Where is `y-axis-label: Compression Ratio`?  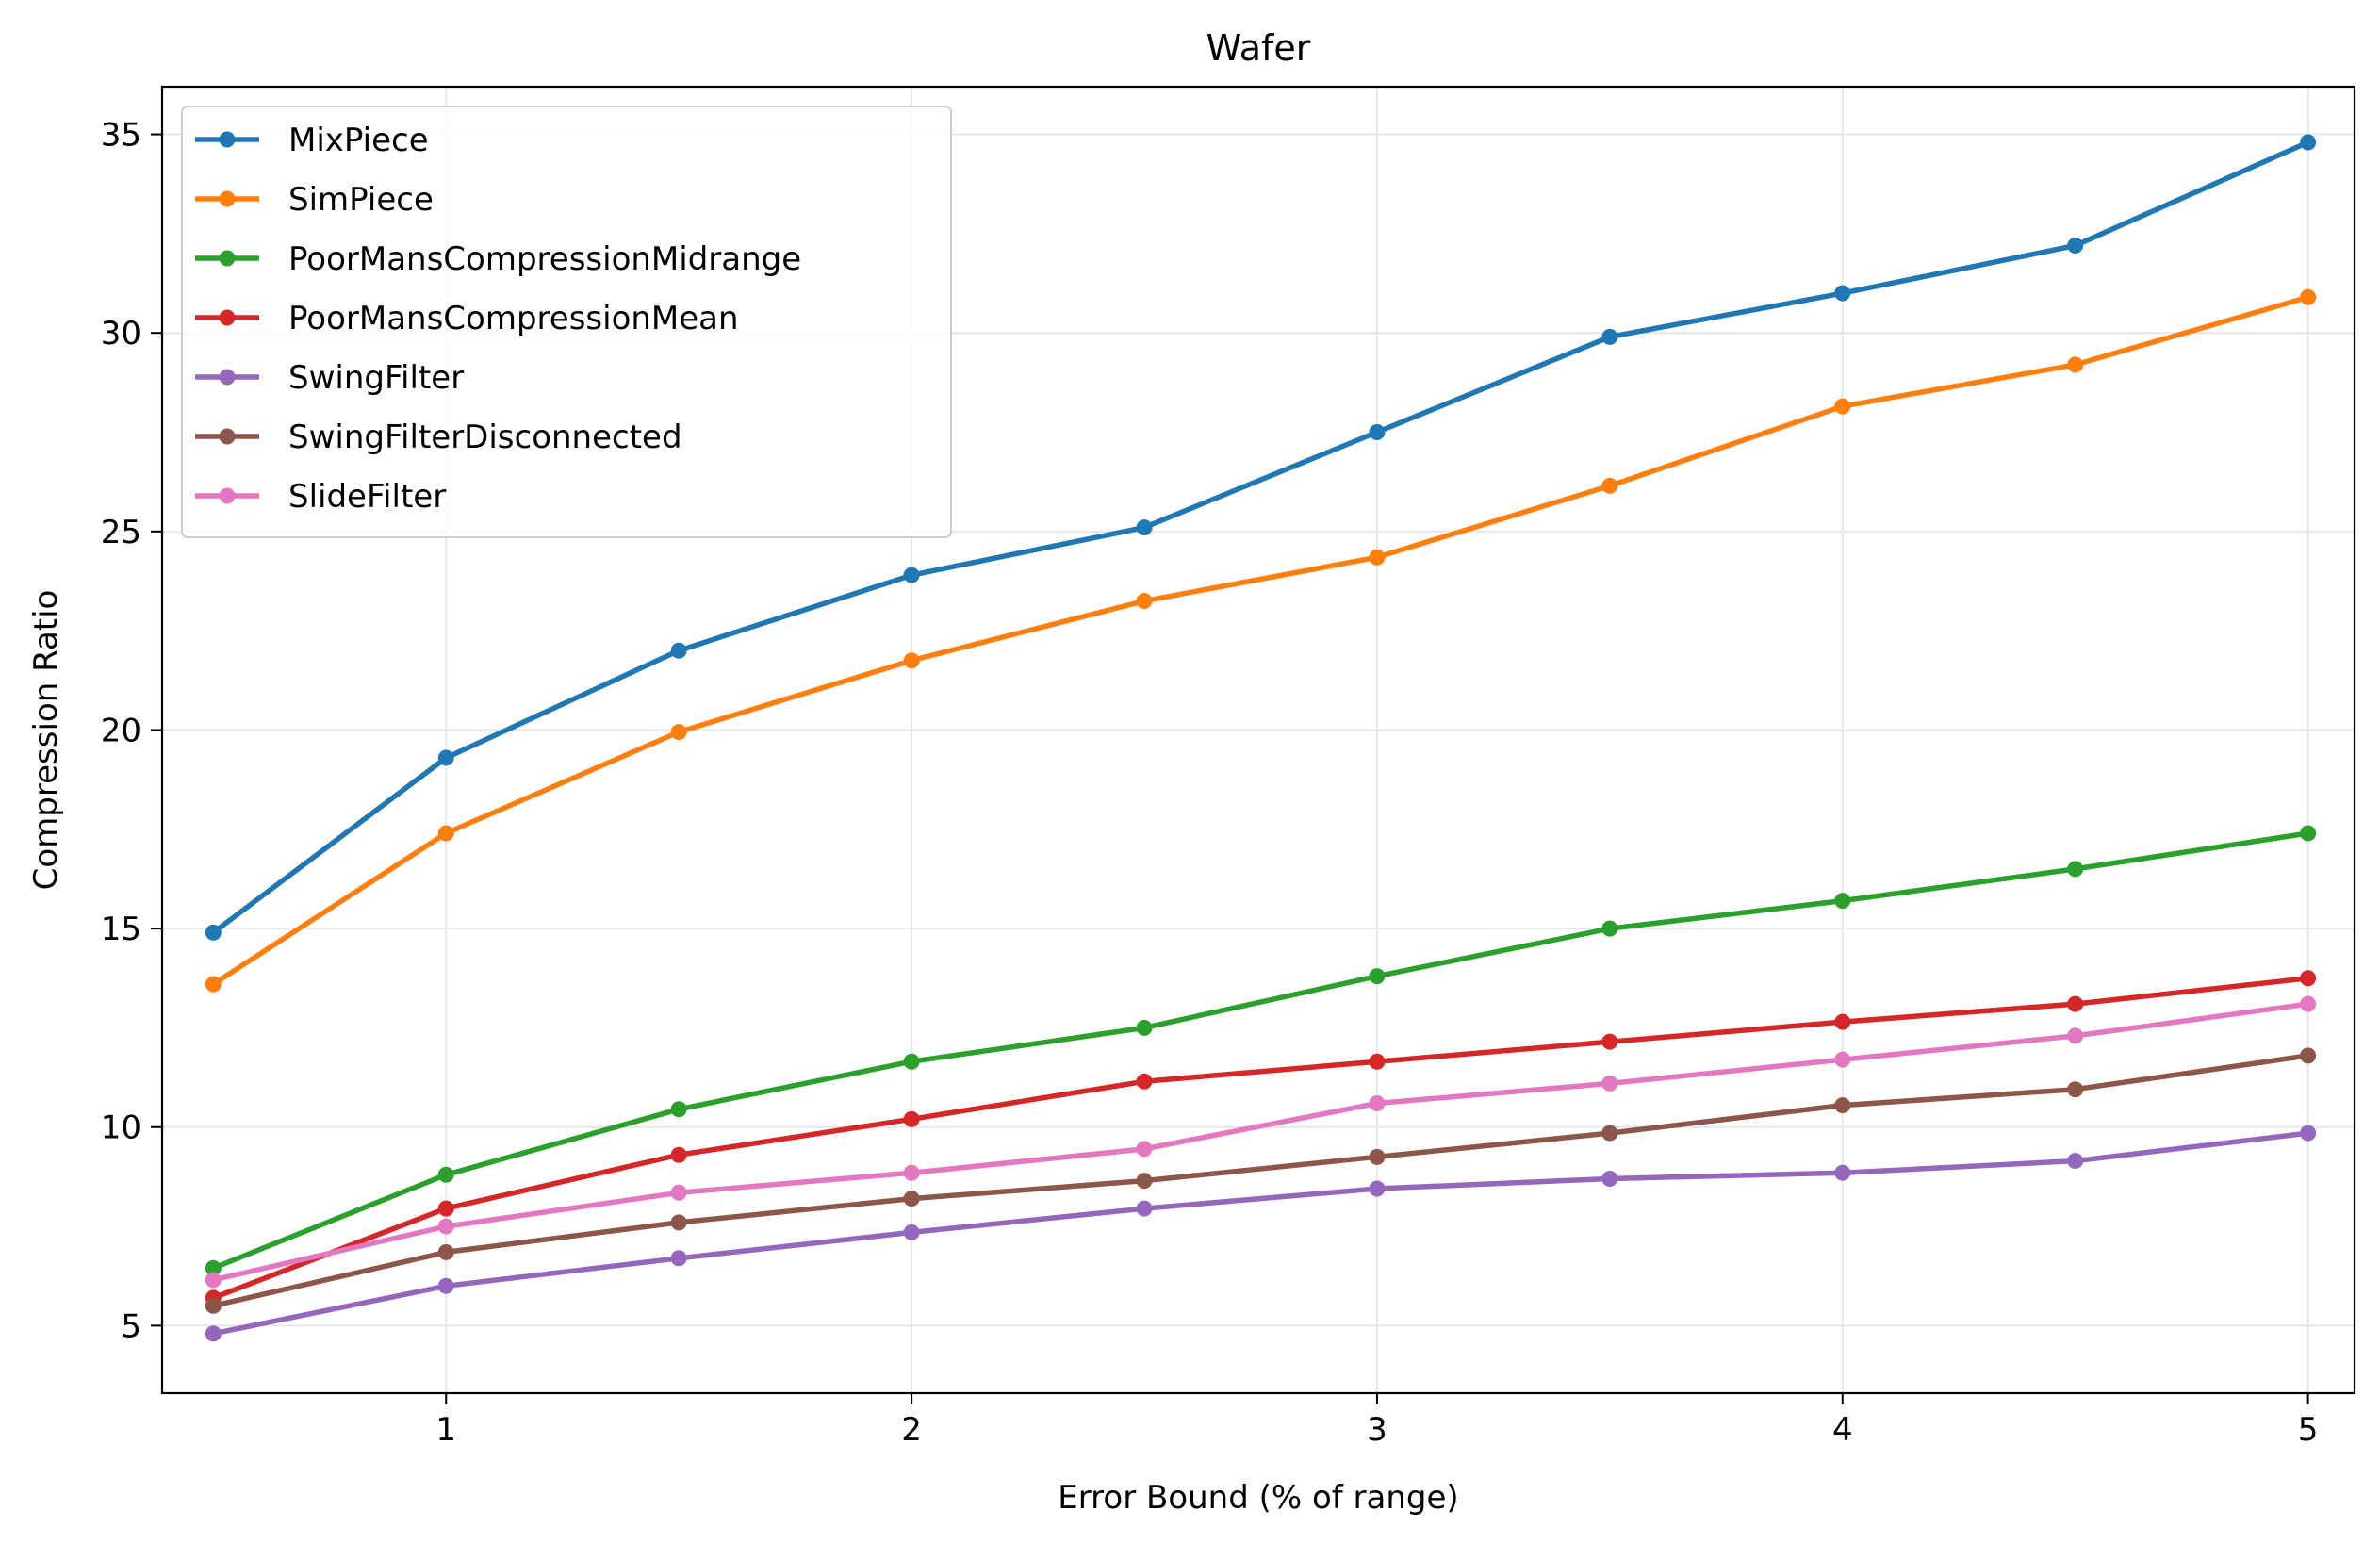
y-axis-label: Compression Ratio is located at coordinates (46, 740).